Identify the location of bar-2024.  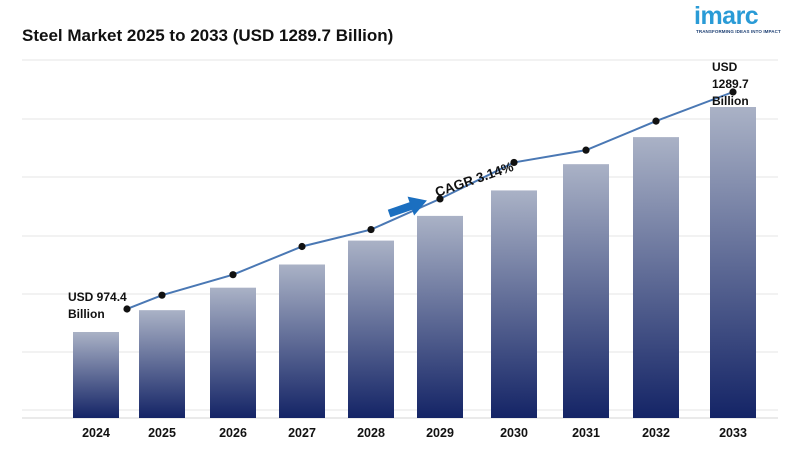
(96, 375).